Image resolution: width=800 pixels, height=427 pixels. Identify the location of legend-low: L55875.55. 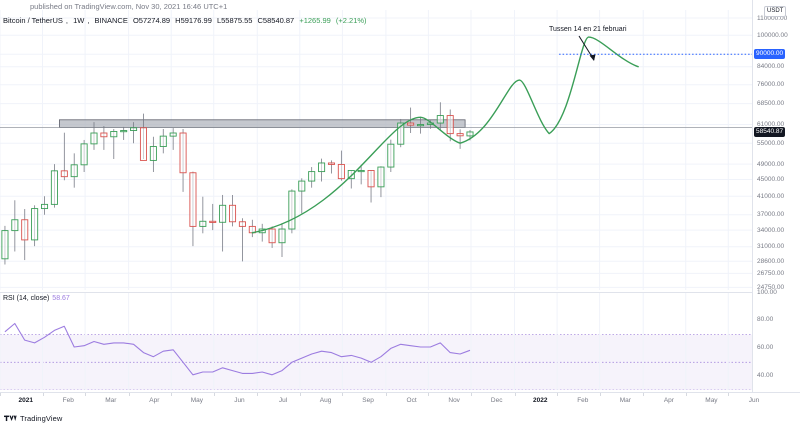
(234, 20).